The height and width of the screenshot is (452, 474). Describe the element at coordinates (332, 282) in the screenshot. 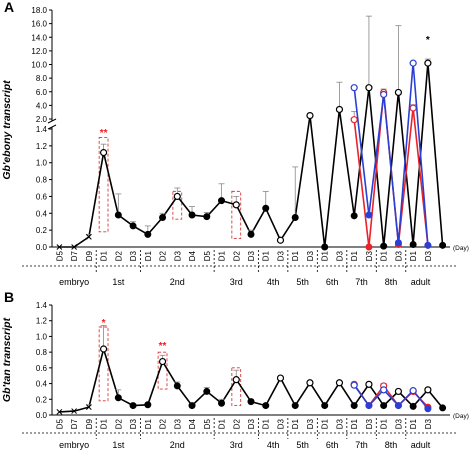

I see `stage-label: 6th` at that location.